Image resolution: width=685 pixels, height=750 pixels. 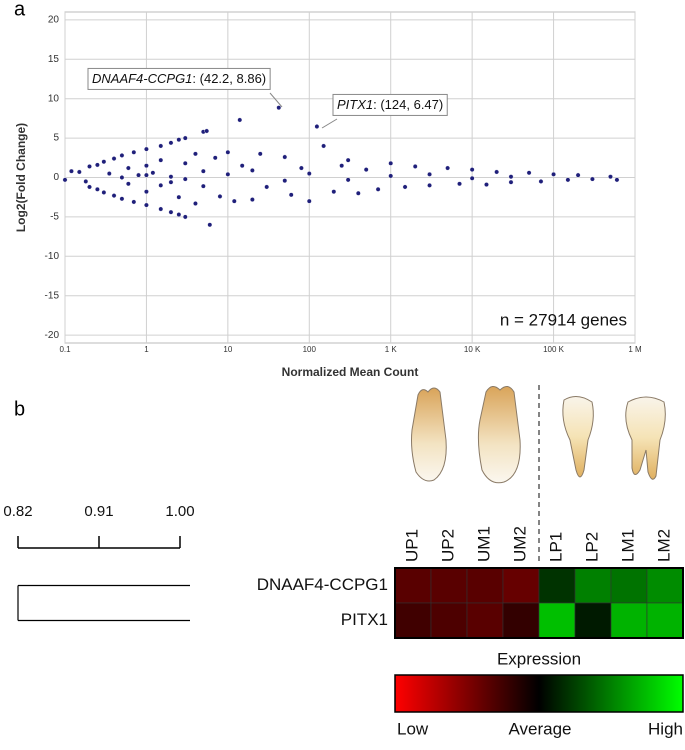 I want to click on tooth-lm, so click(x=645, y=438).